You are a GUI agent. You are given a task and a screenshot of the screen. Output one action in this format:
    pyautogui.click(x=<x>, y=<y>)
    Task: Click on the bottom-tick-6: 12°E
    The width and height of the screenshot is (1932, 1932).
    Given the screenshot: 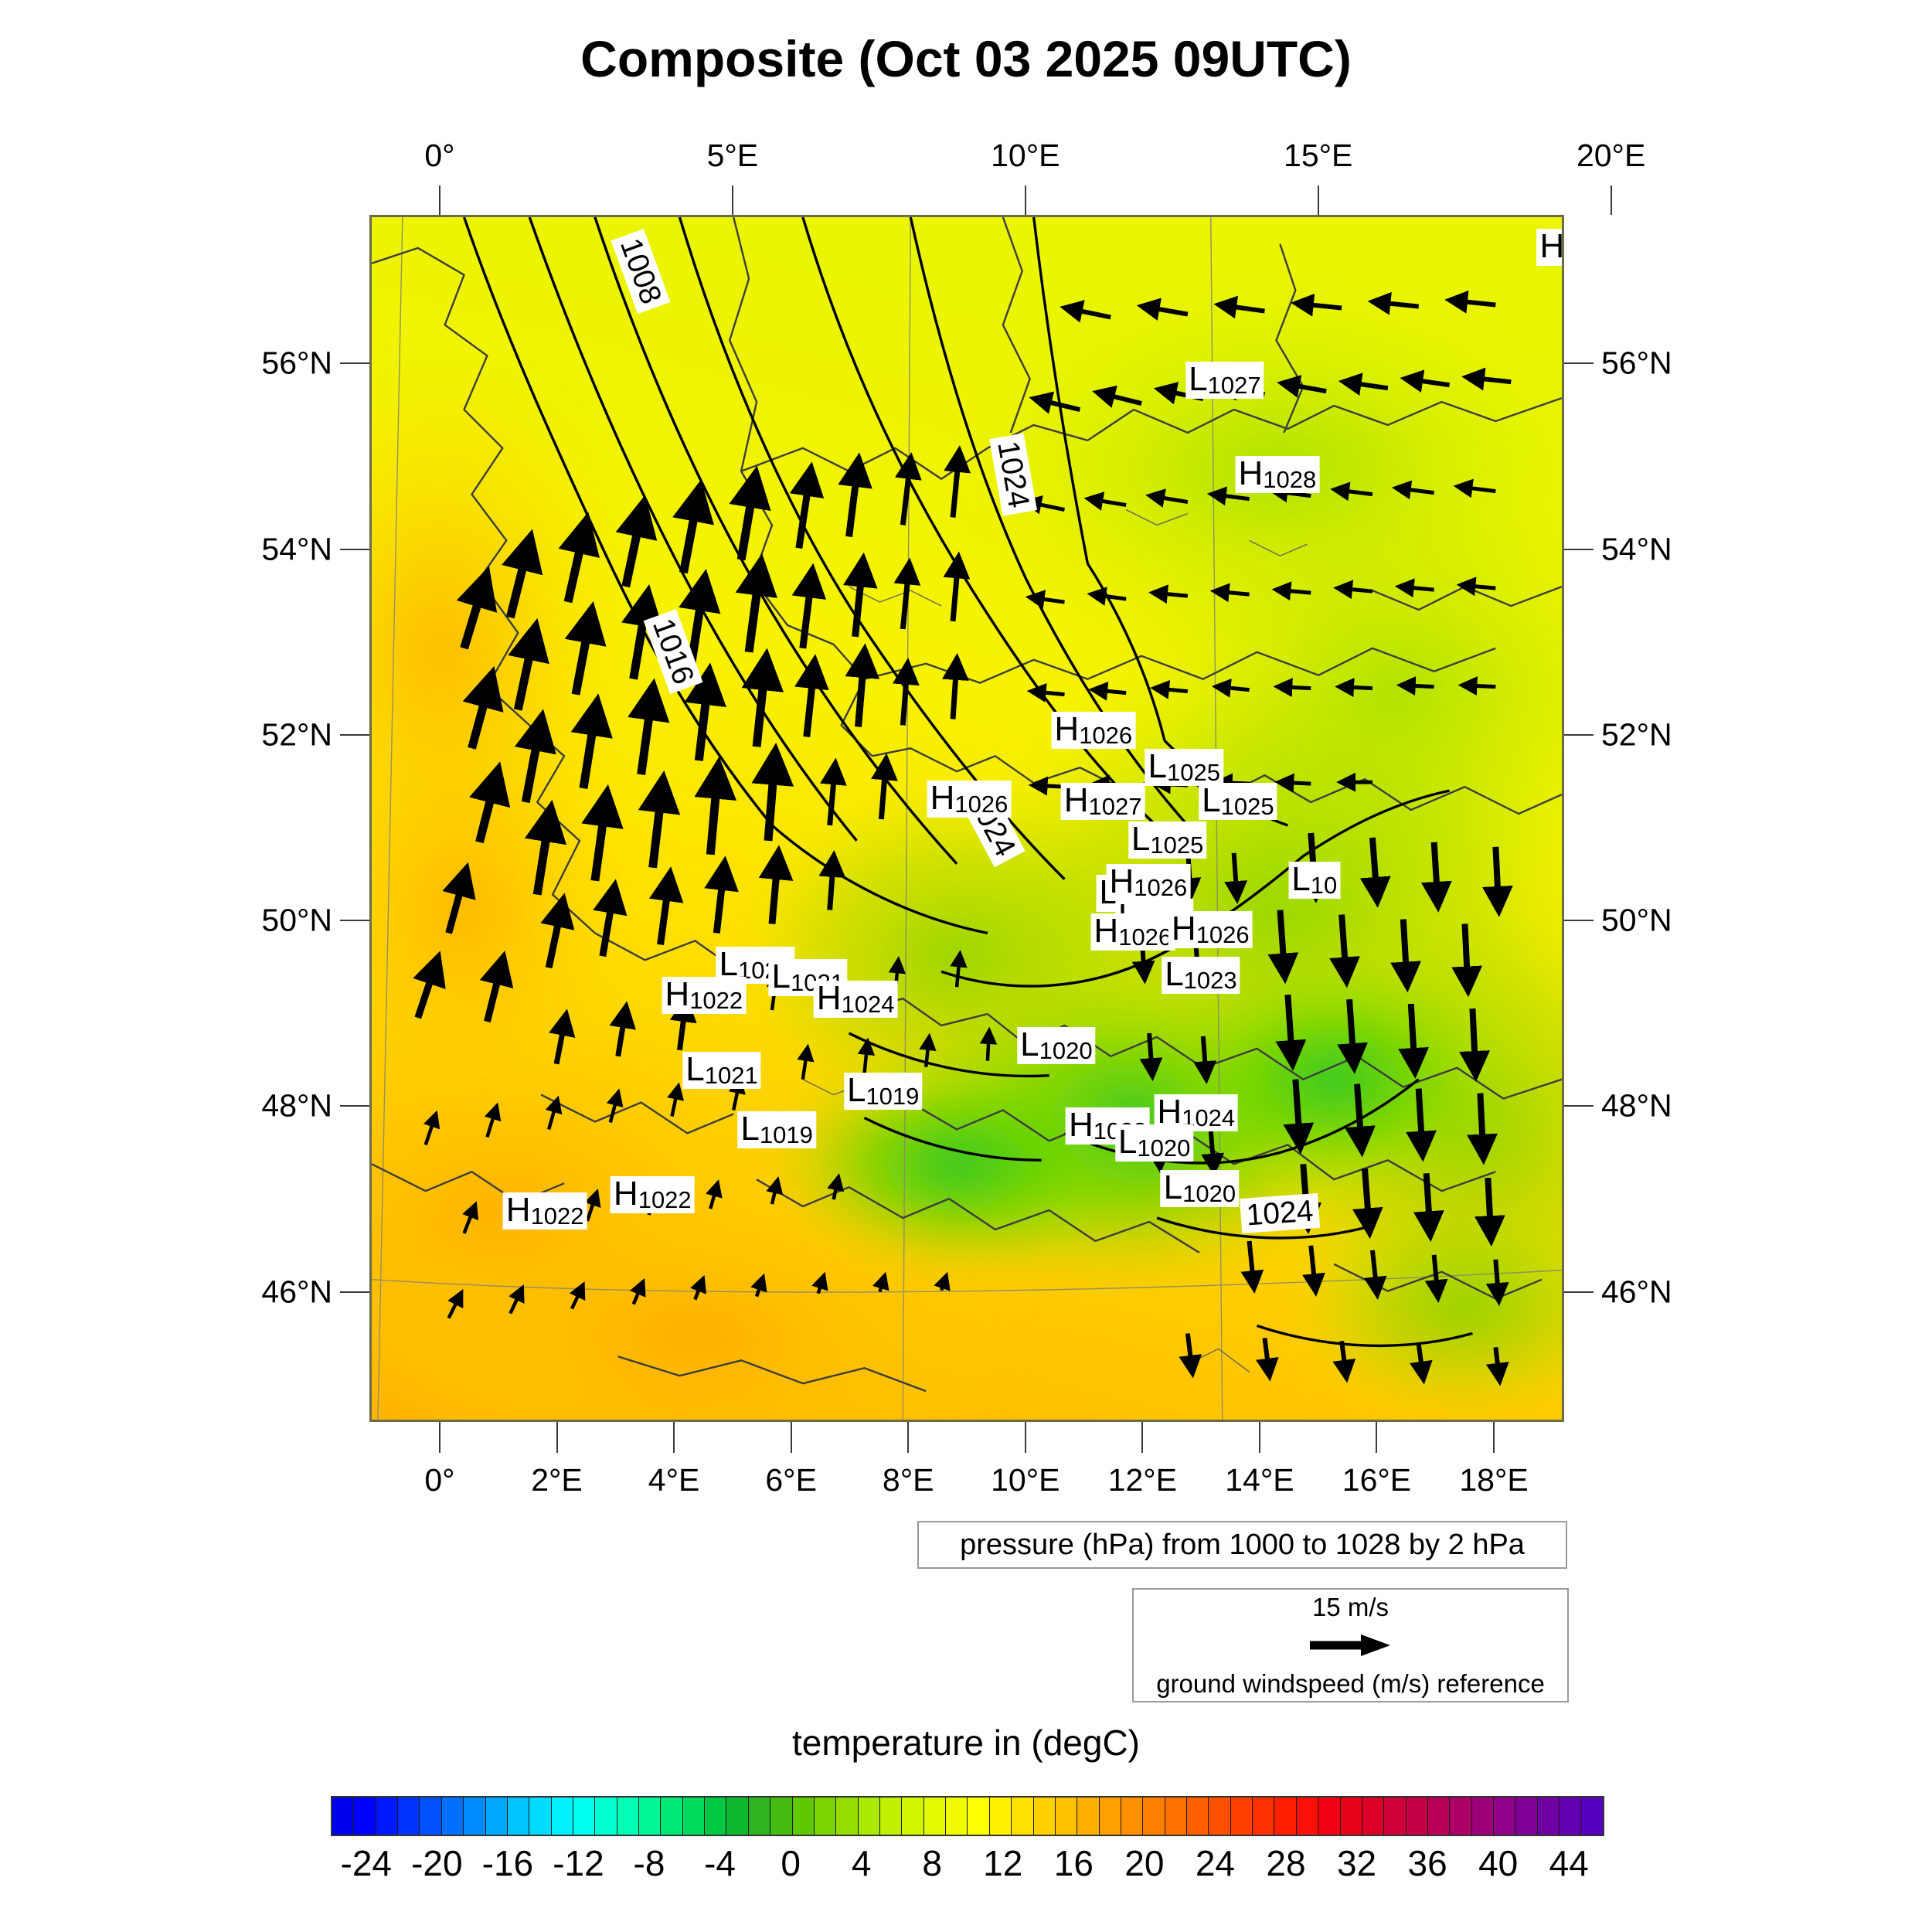 What is the action you would take?
    pyautogui.click(x=1142, y=1480)
    